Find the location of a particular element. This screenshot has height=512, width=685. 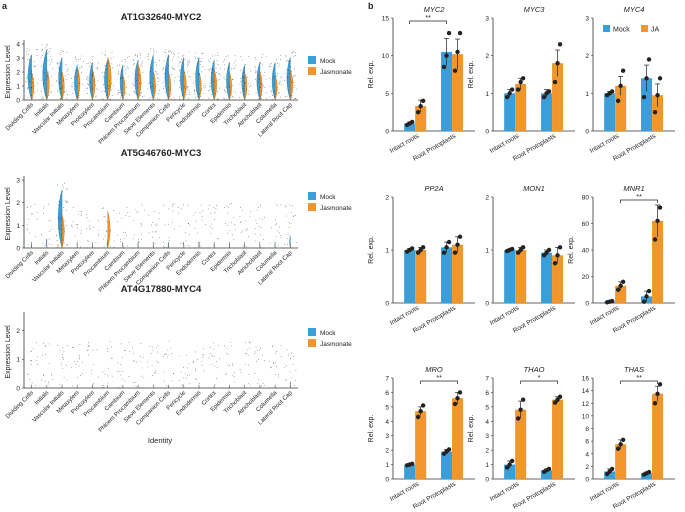

y-tick-label: 20 is located at coordinates (586, 277).